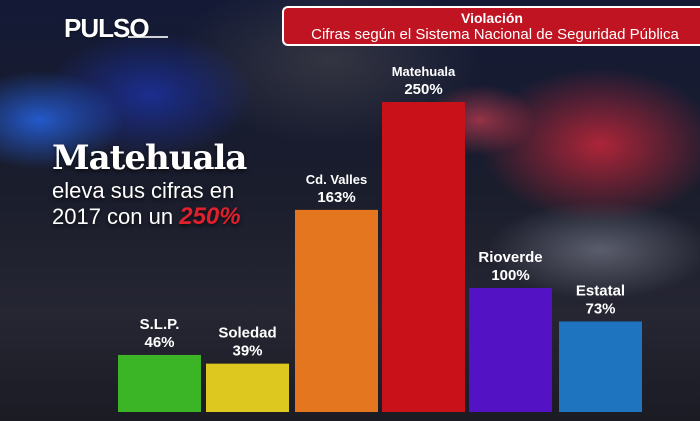 The width and height of the screenshot is (700, 421). What do you see at coordinates (116, 216) in the screenshot?
I see `headline-line-2-text: 2017 con un` at bounding box center [116, 216].